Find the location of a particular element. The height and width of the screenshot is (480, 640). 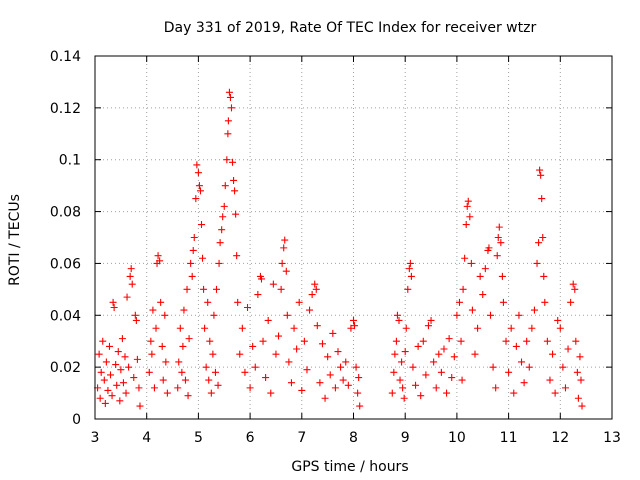

x-tick-label: 3 is located at coordinates (95, 438).